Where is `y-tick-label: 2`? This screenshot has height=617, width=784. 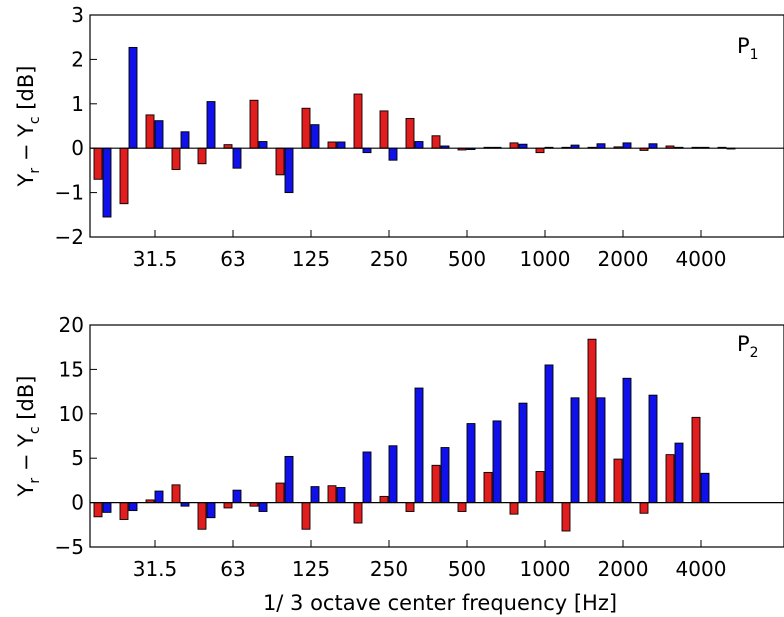 y-tick-label: 2 is located at coordinates (77, 59).